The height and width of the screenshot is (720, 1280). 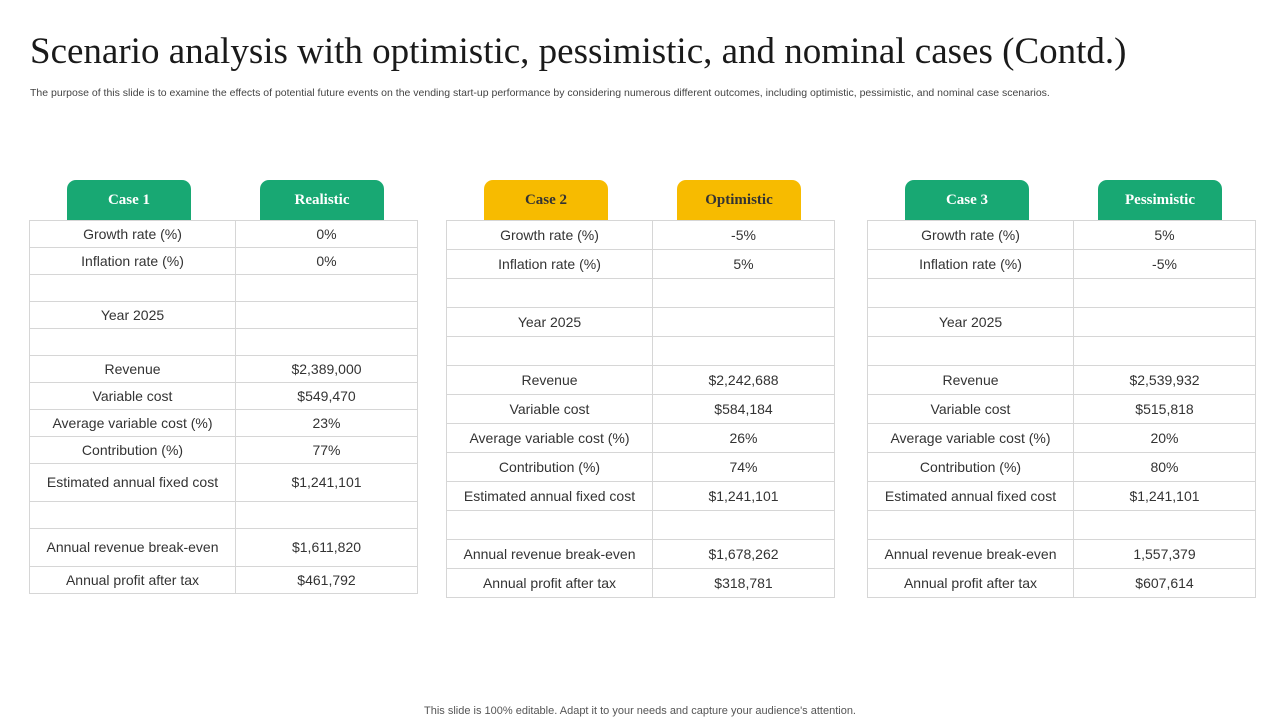 I want to click on row-value: 77%, so click(x=326, y=450).